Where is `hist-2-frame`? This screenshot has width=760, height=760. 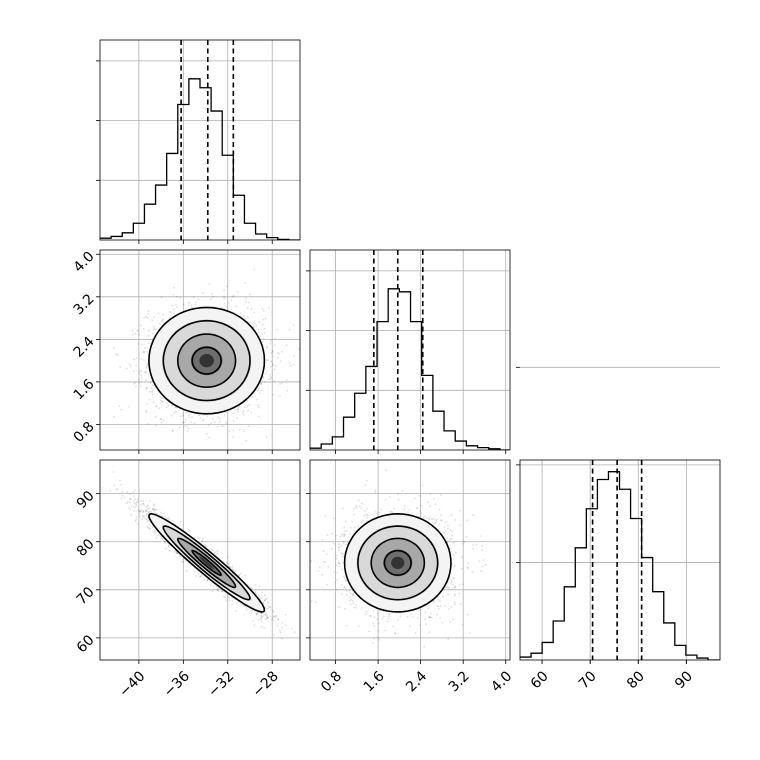 hist-2-frame is located at coordinates (620, 560).